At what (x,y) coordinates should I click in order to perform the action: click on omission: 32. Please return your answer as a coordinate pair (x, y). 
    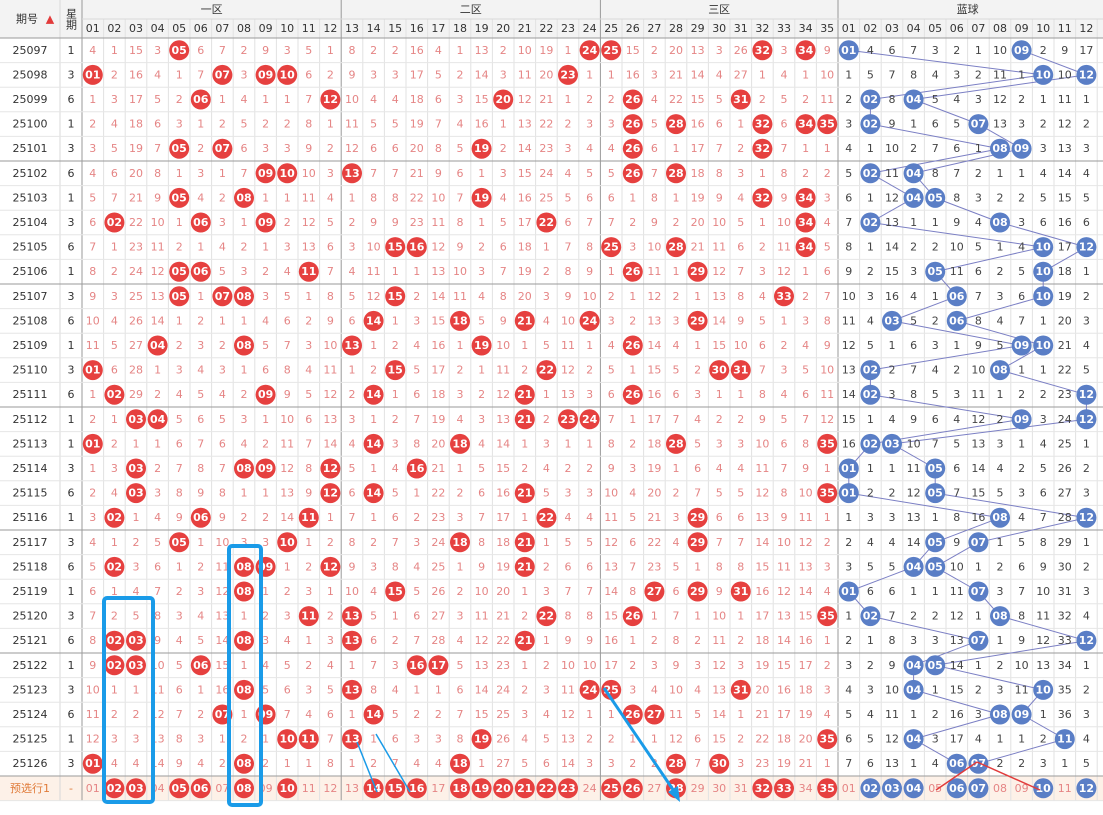
    Looking at the image, I should click on (1065, 616).